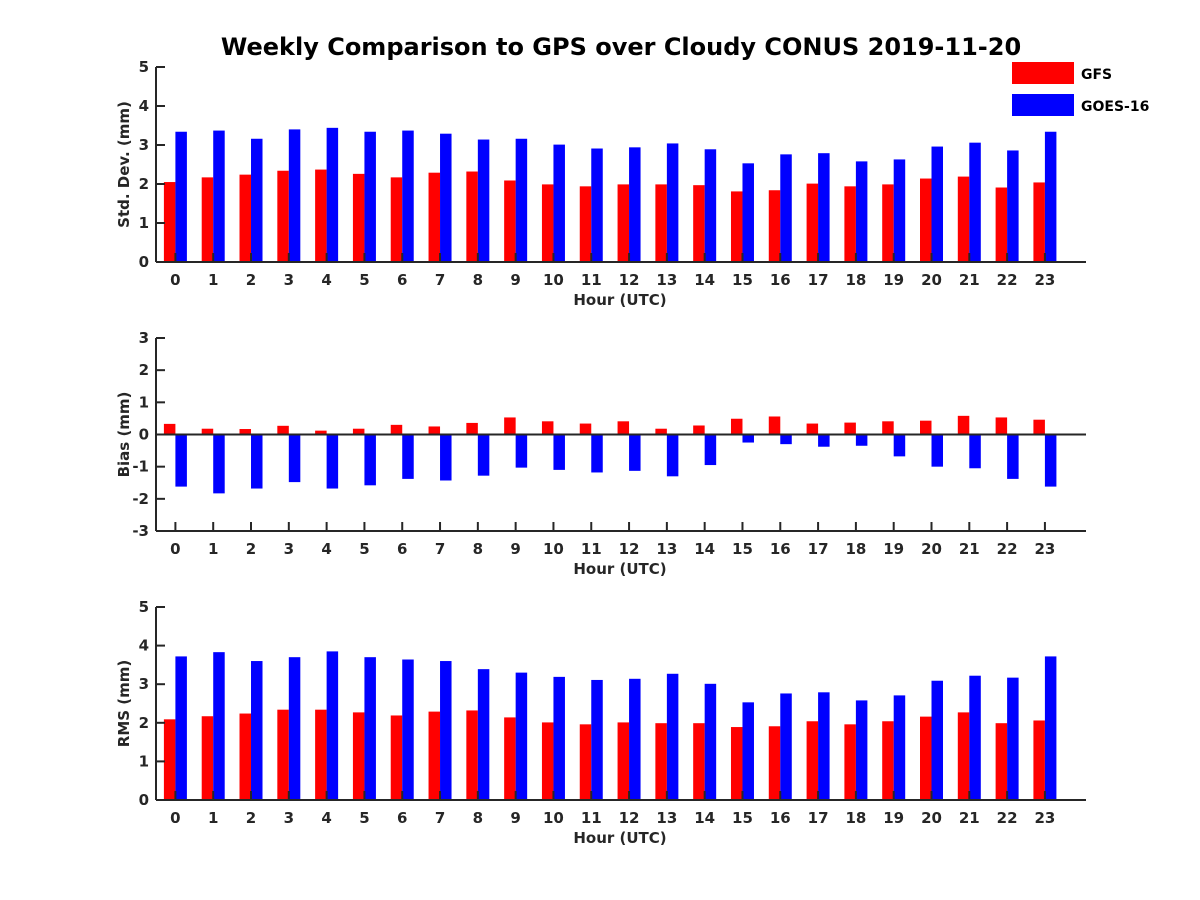  Describe the element at coordinates (440, 818) in the screenshot. I see `x-tick-label-rms: 7` at that location.